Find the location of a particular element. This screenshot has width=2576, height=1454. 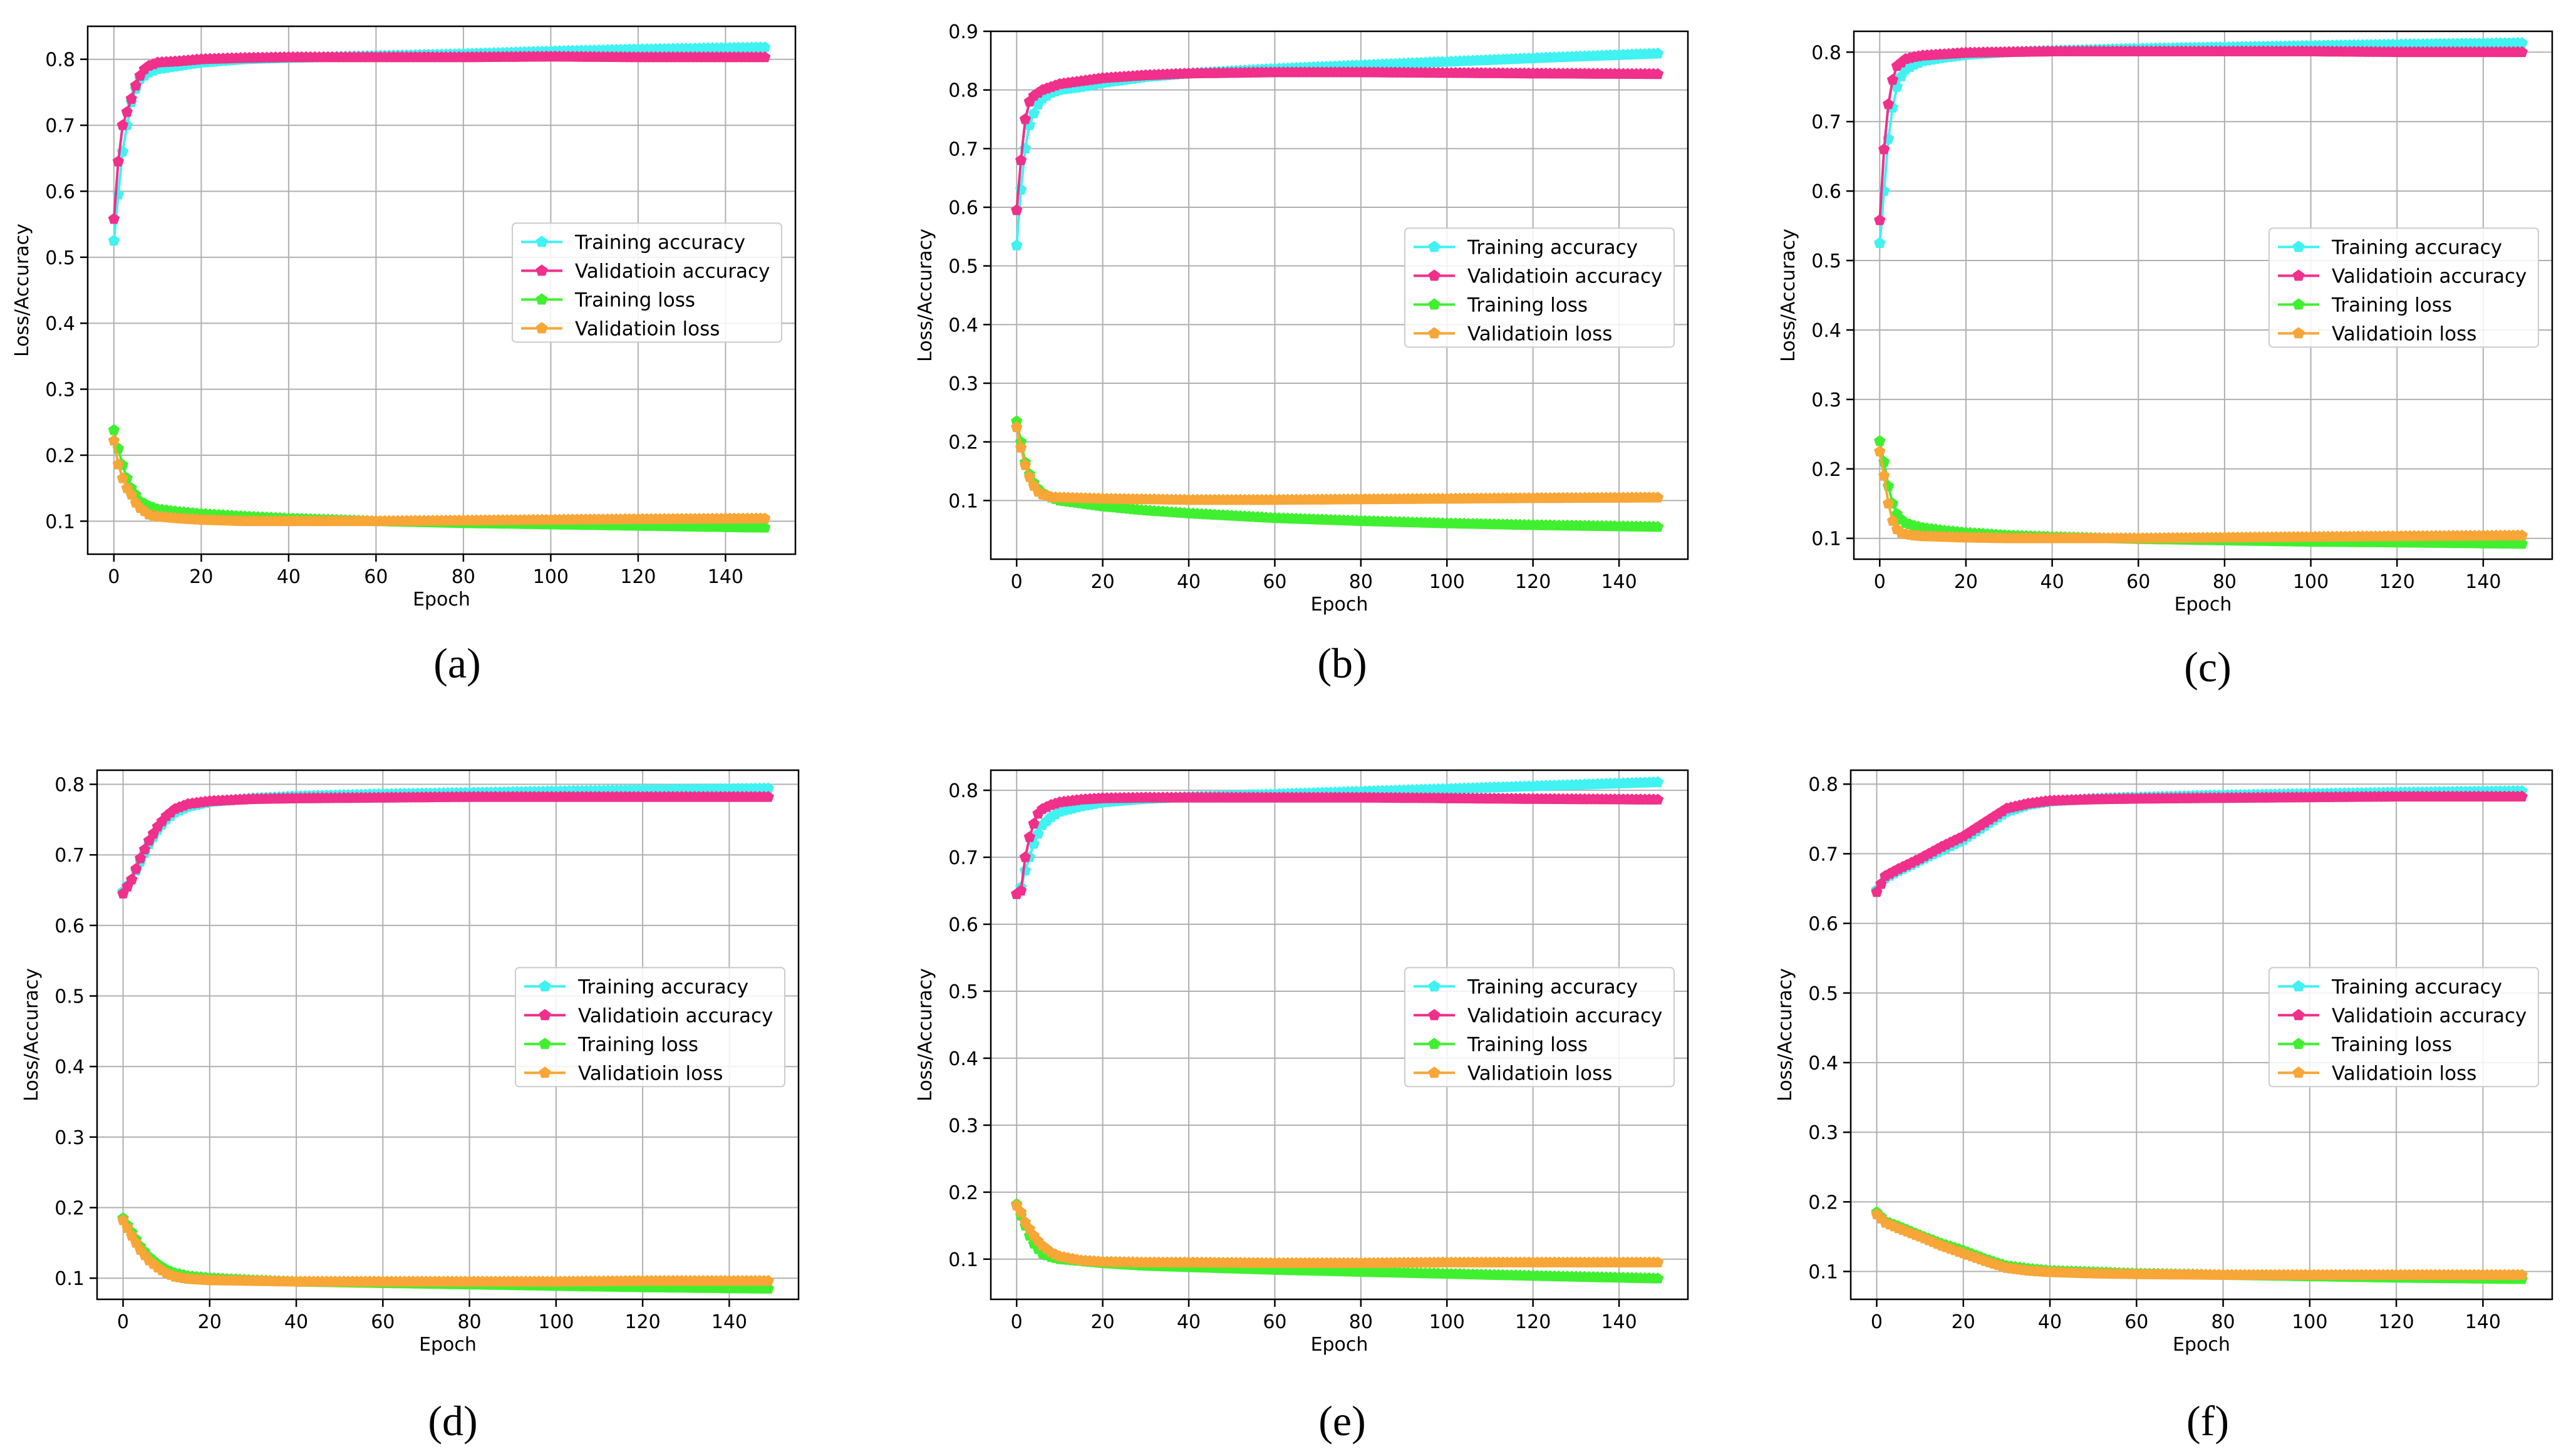

legend-entry: Validatioin accuracy is located at coordinates (645, 271).